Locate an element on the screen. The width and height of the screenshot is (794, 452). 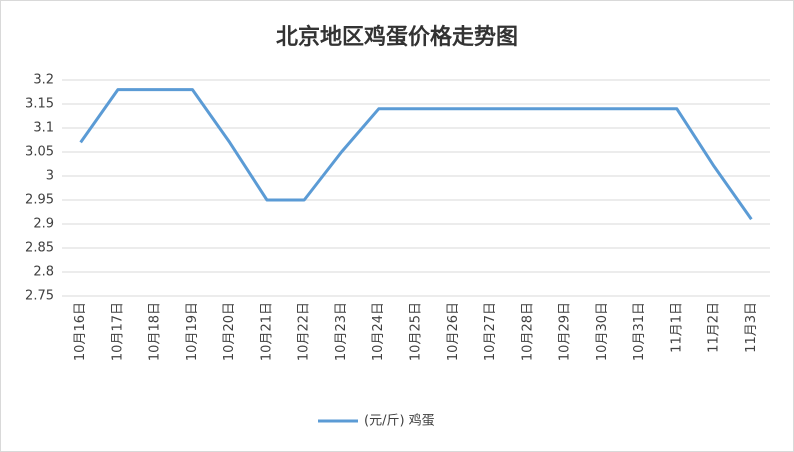
y-tick-label: 2.8 is located at coordinates (43, 272).